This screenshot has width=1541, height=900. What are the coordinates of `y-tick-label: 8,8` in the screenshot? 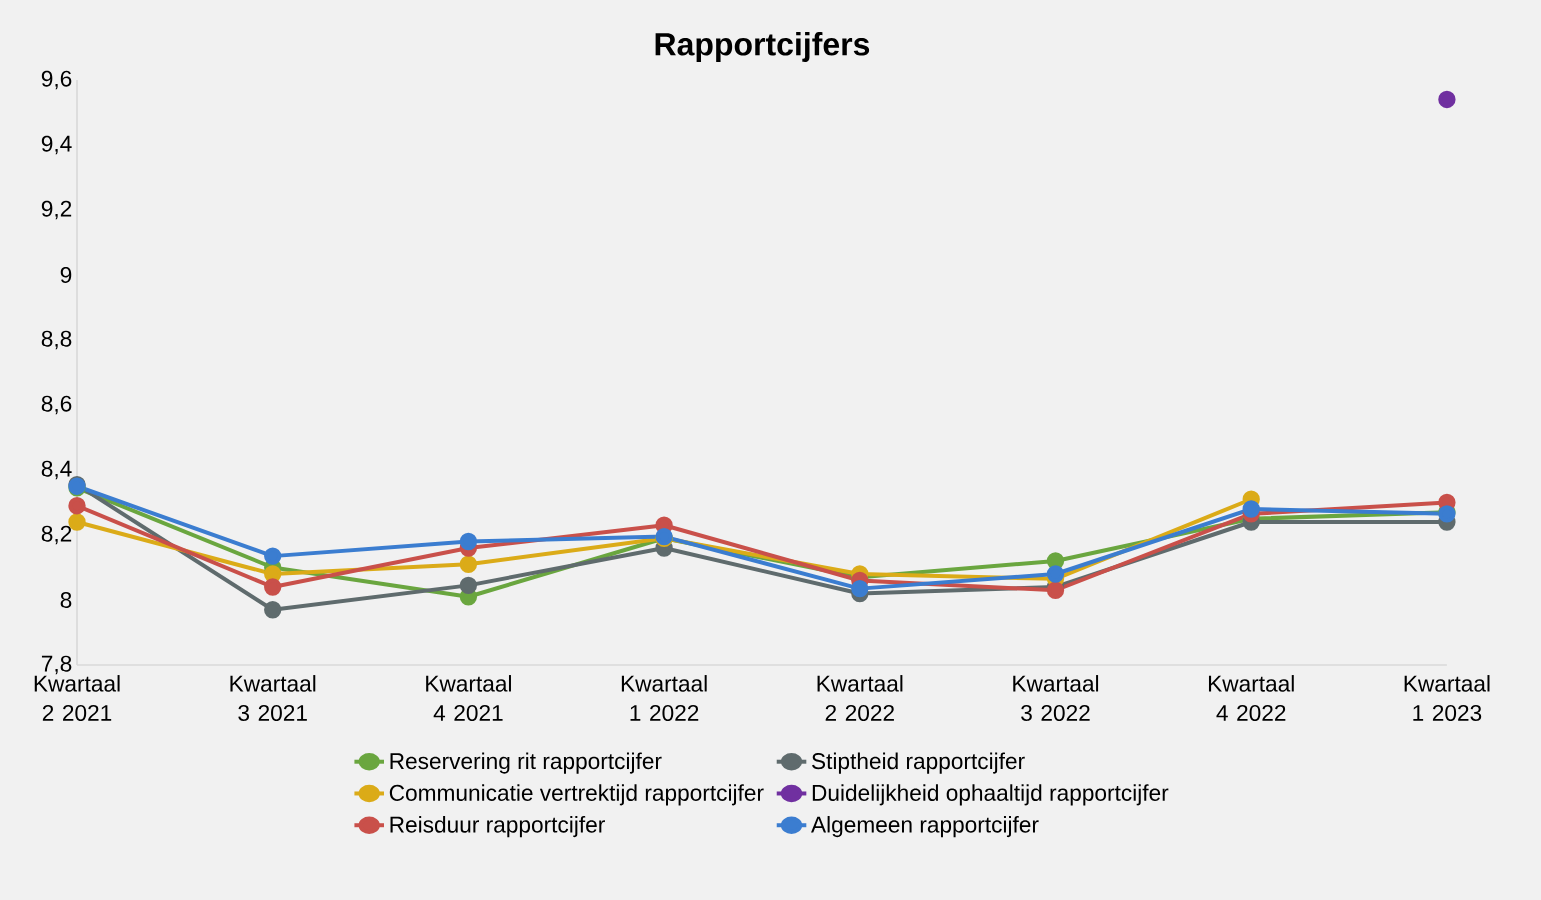 It's located at (56, 340).